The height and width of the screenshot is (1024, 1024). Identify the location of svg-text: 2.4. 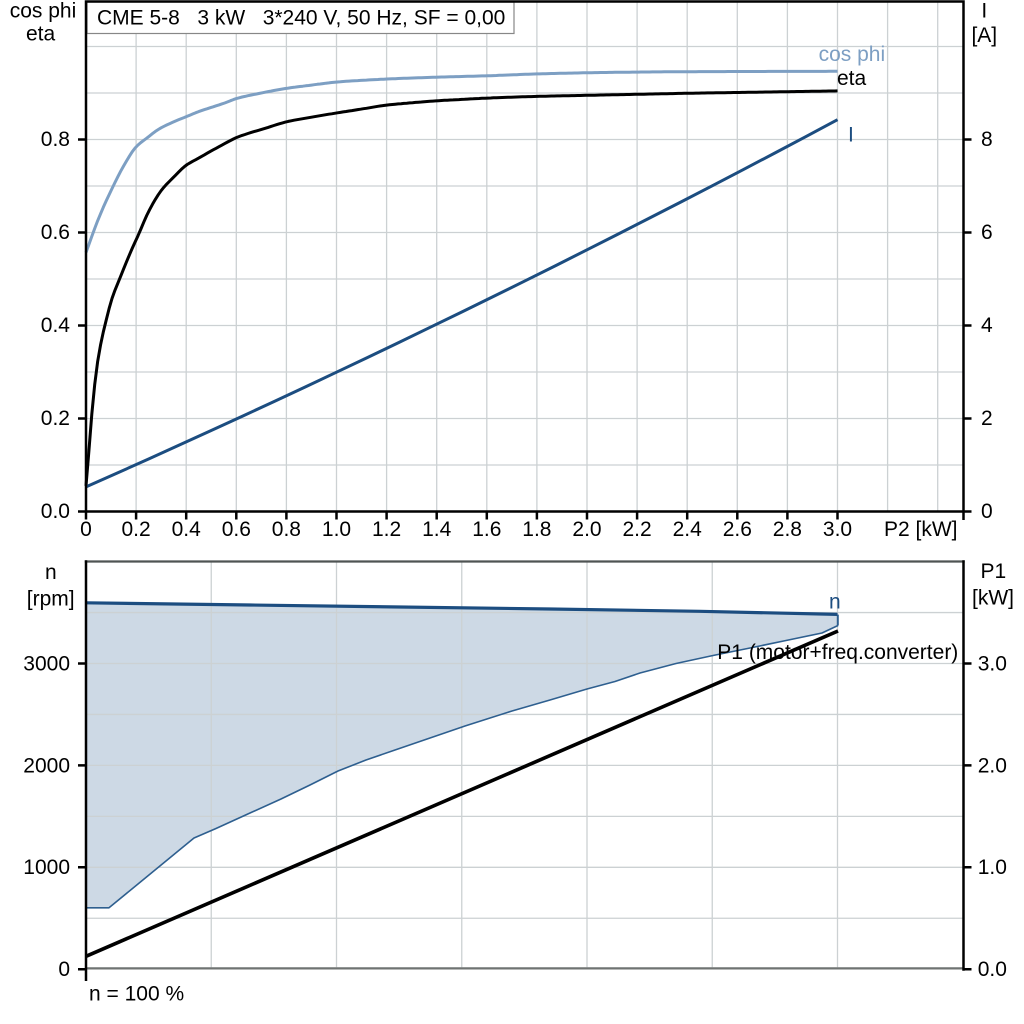
(688, 529).